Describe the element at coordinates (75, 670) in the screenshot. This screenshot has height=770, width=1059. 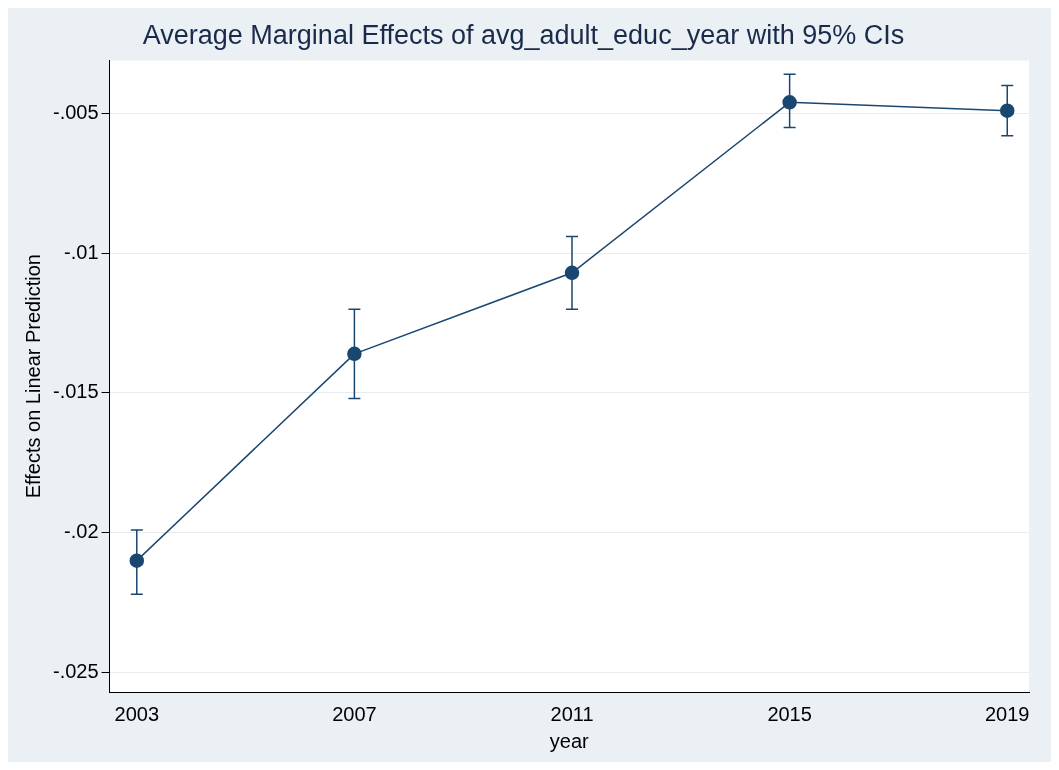
I see `y-tick-label: -.025` at that location.